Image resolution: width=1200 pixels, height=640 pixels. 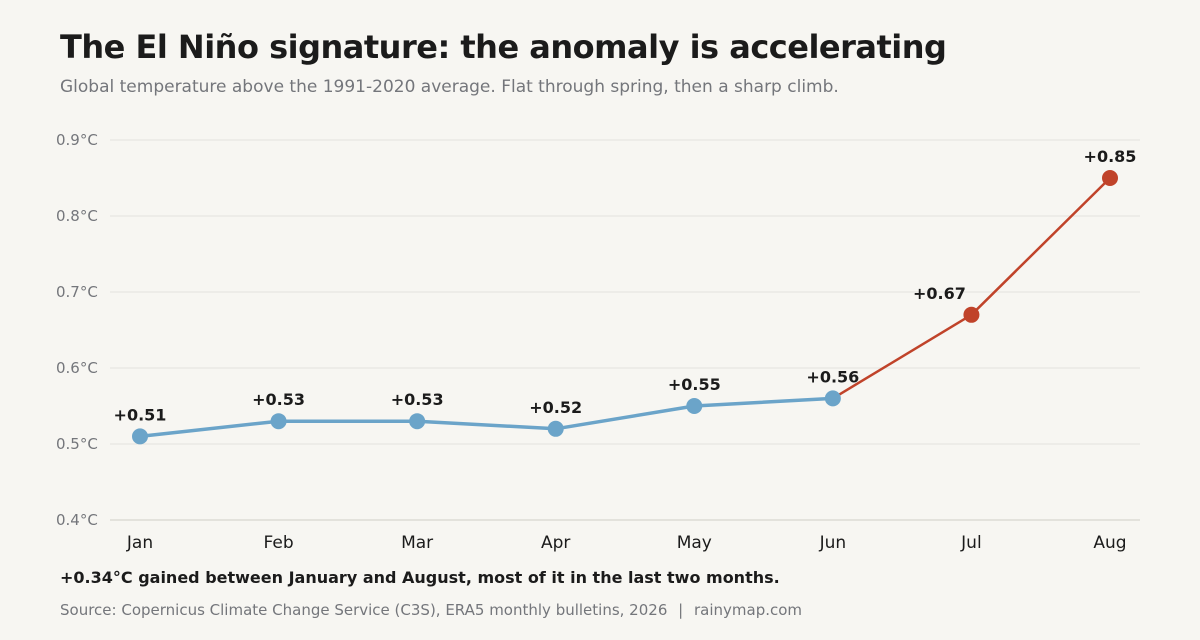 What do you see at coordinates (694, 384) in the screenshot?
I see `data-label-may: +0.55` at bounding box center [694, 384].